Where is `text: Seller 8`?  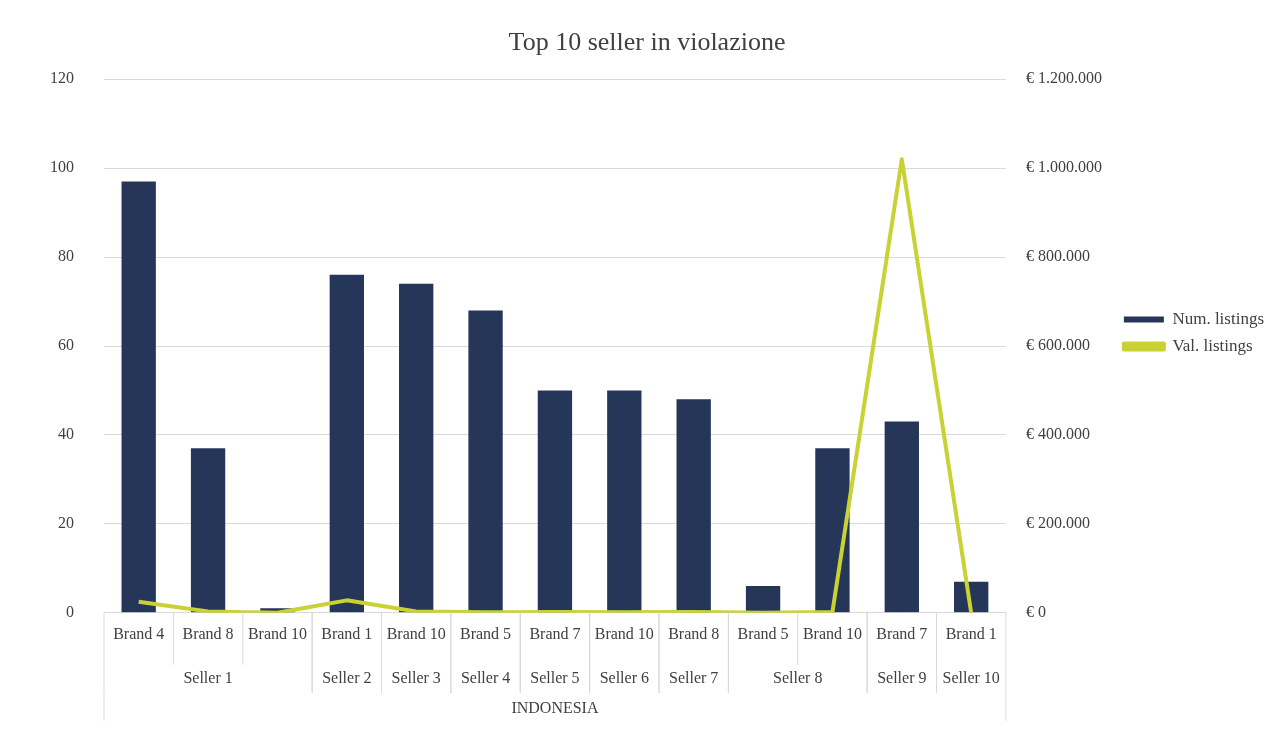
text: Seller 8 is located at coordinates (798, 677).